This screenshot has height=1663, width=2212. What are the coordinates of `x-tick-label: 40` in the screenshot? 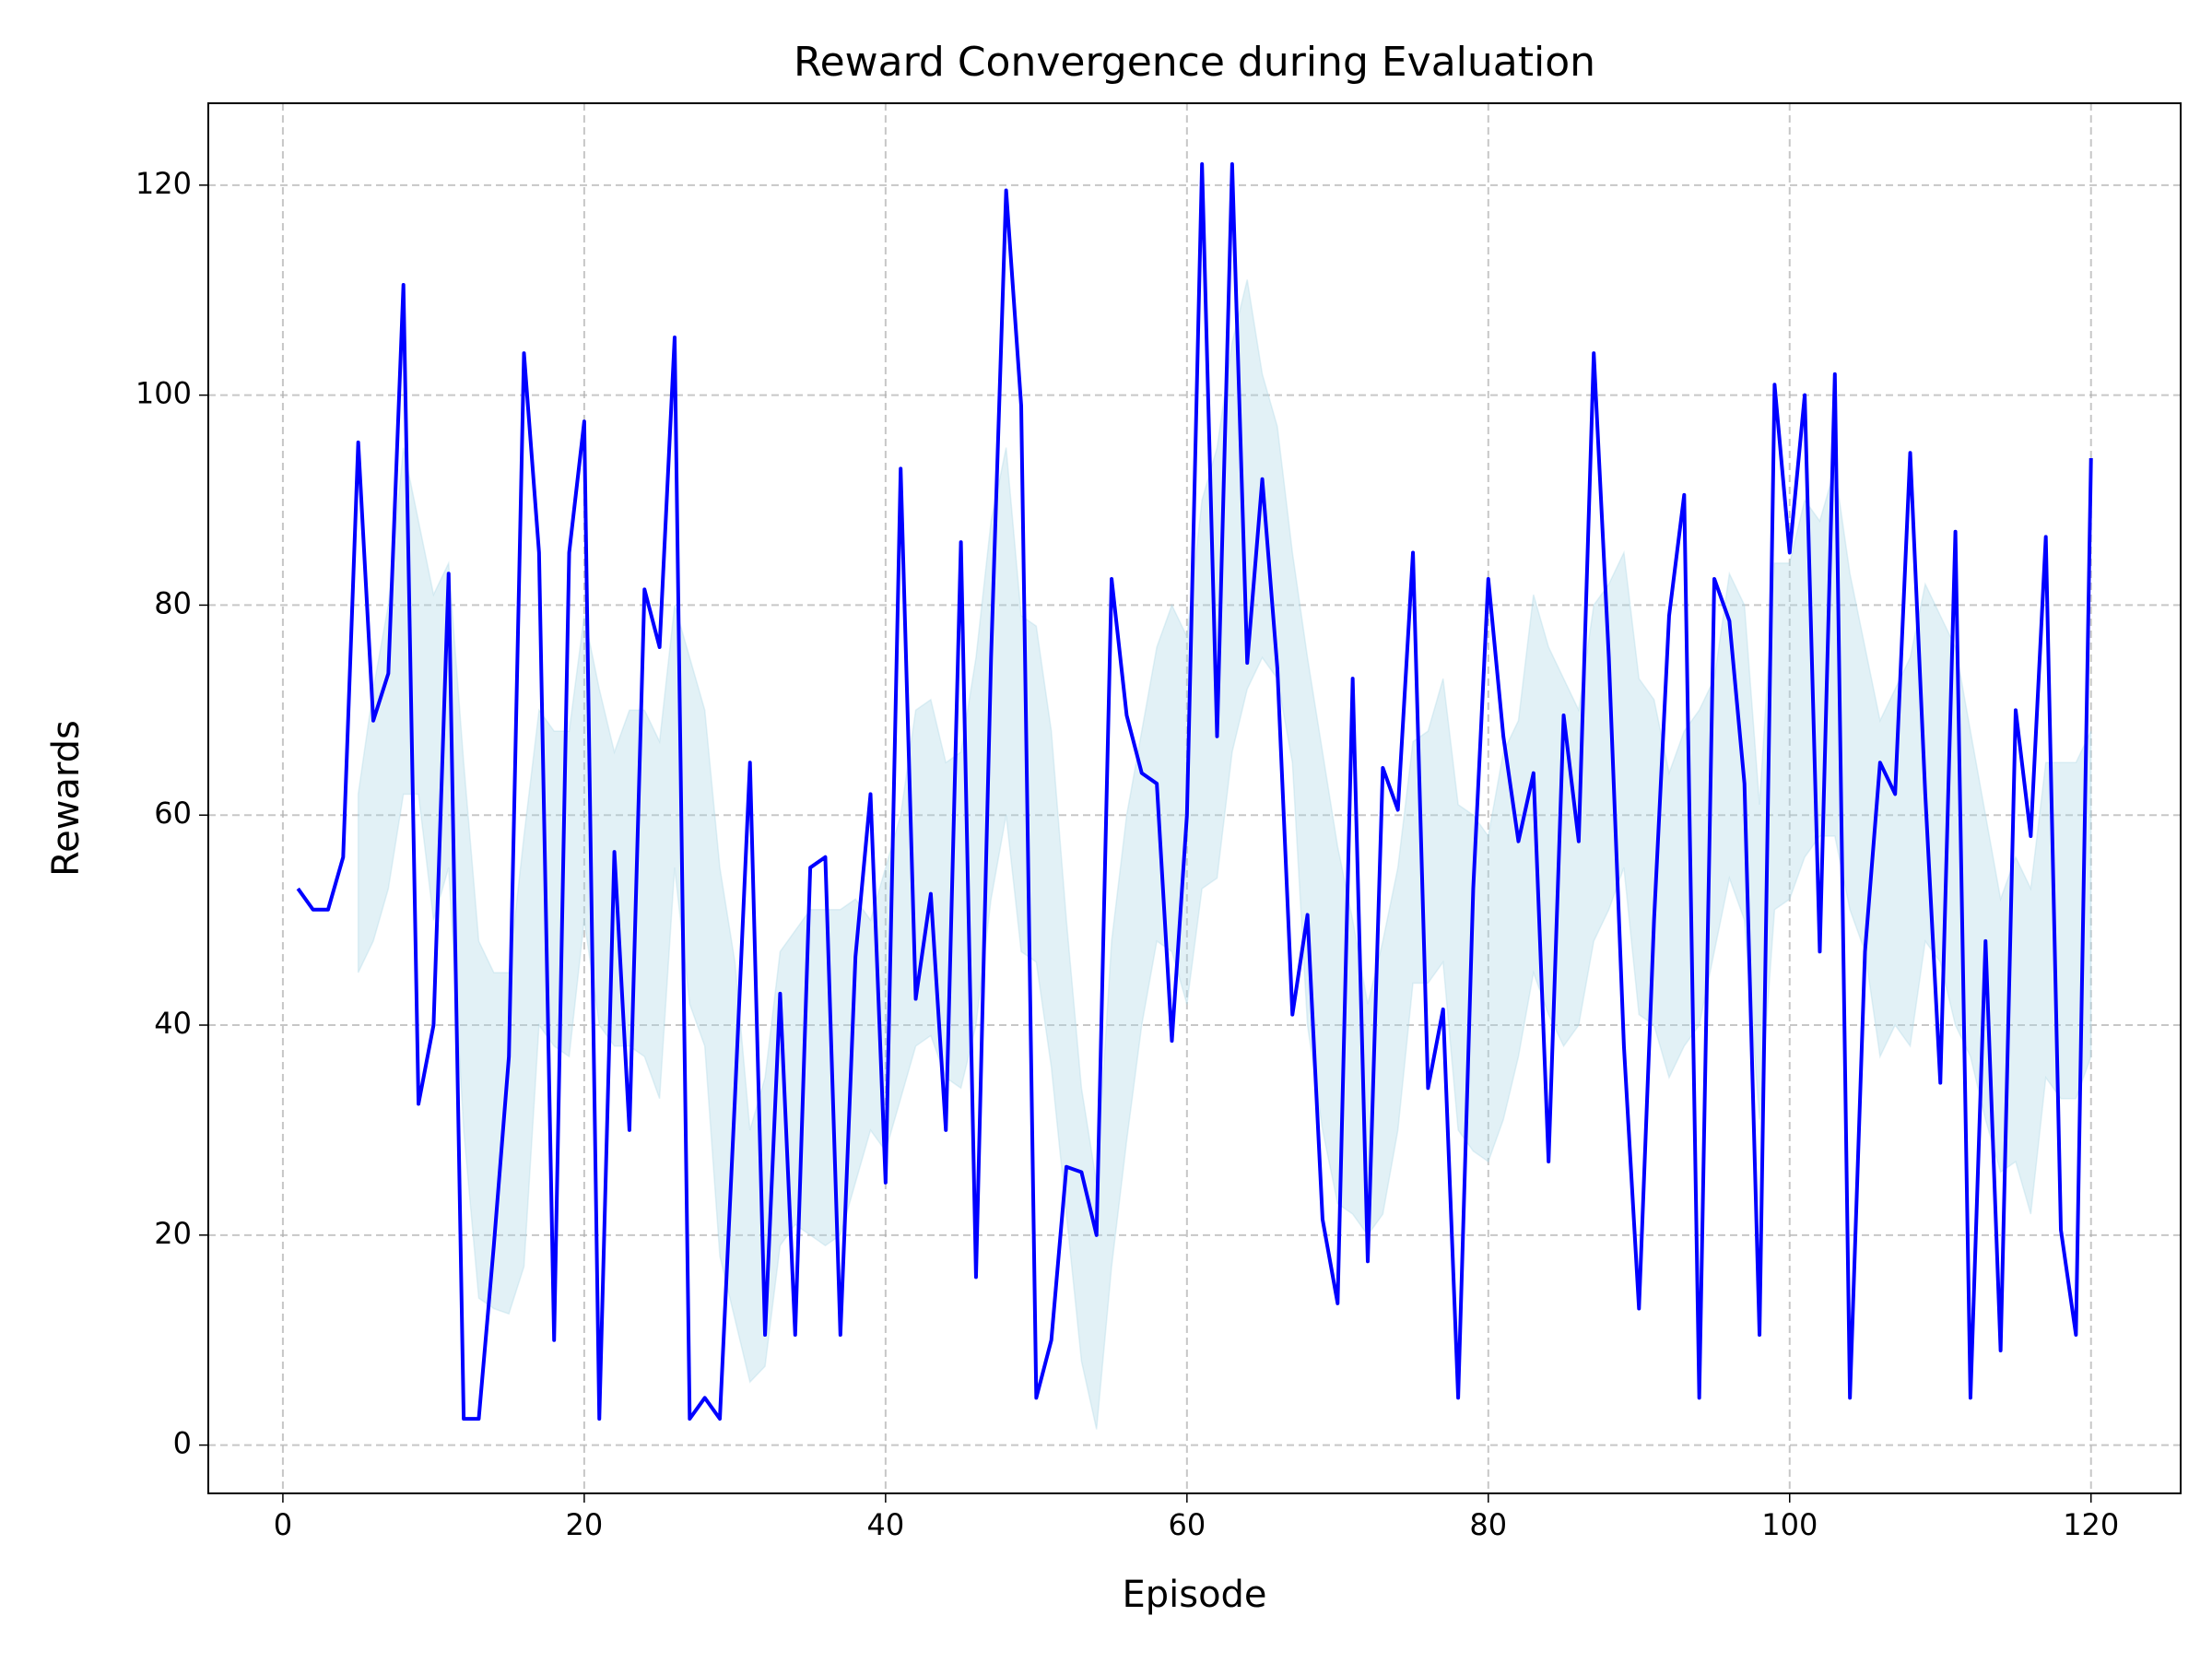 It's located at (885, 1524).